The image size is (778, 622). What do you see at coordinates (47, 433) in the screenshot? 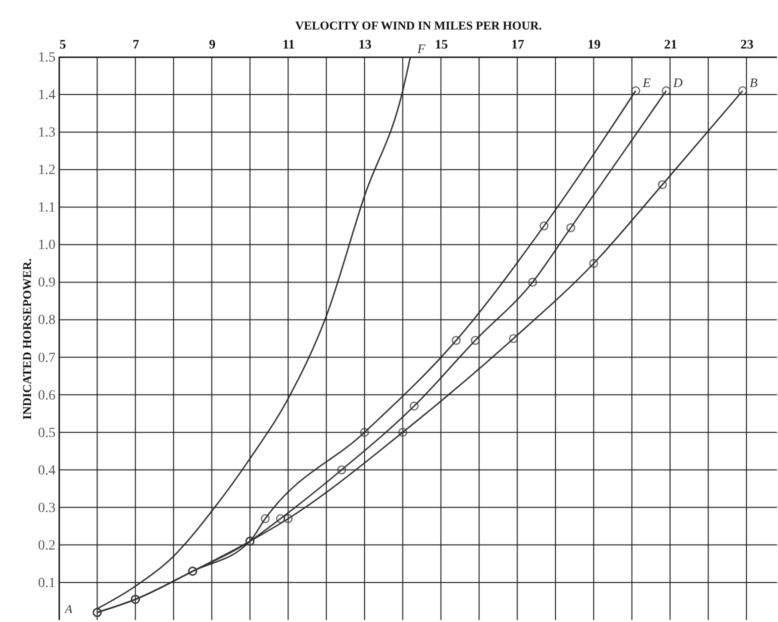
I see `y-tick-label: 0.5` at bounding box center [47, 433].